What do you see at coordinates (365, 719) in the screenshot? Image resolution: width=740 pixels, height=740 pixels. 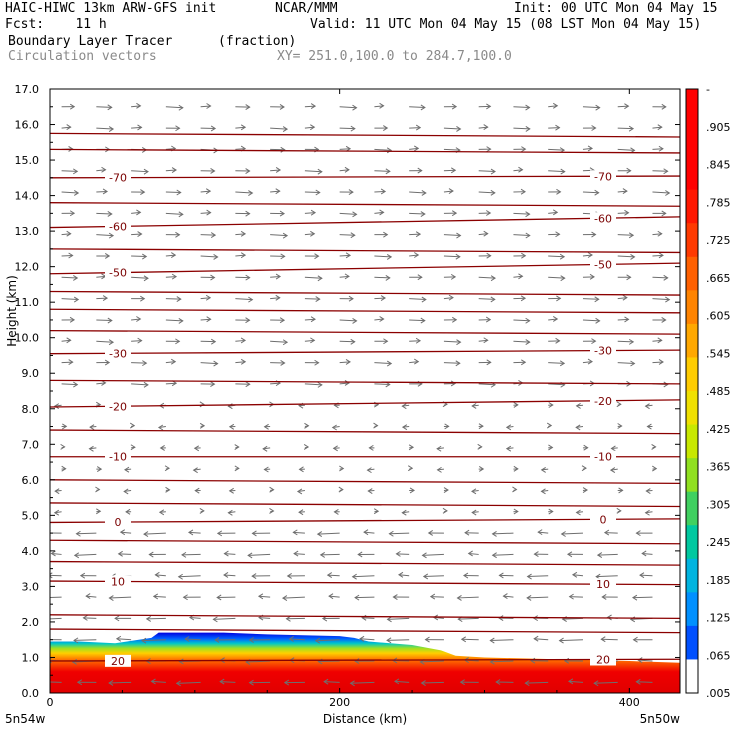 I see `x-axis-title: Distance (km)` at bounding box center [365, 719].